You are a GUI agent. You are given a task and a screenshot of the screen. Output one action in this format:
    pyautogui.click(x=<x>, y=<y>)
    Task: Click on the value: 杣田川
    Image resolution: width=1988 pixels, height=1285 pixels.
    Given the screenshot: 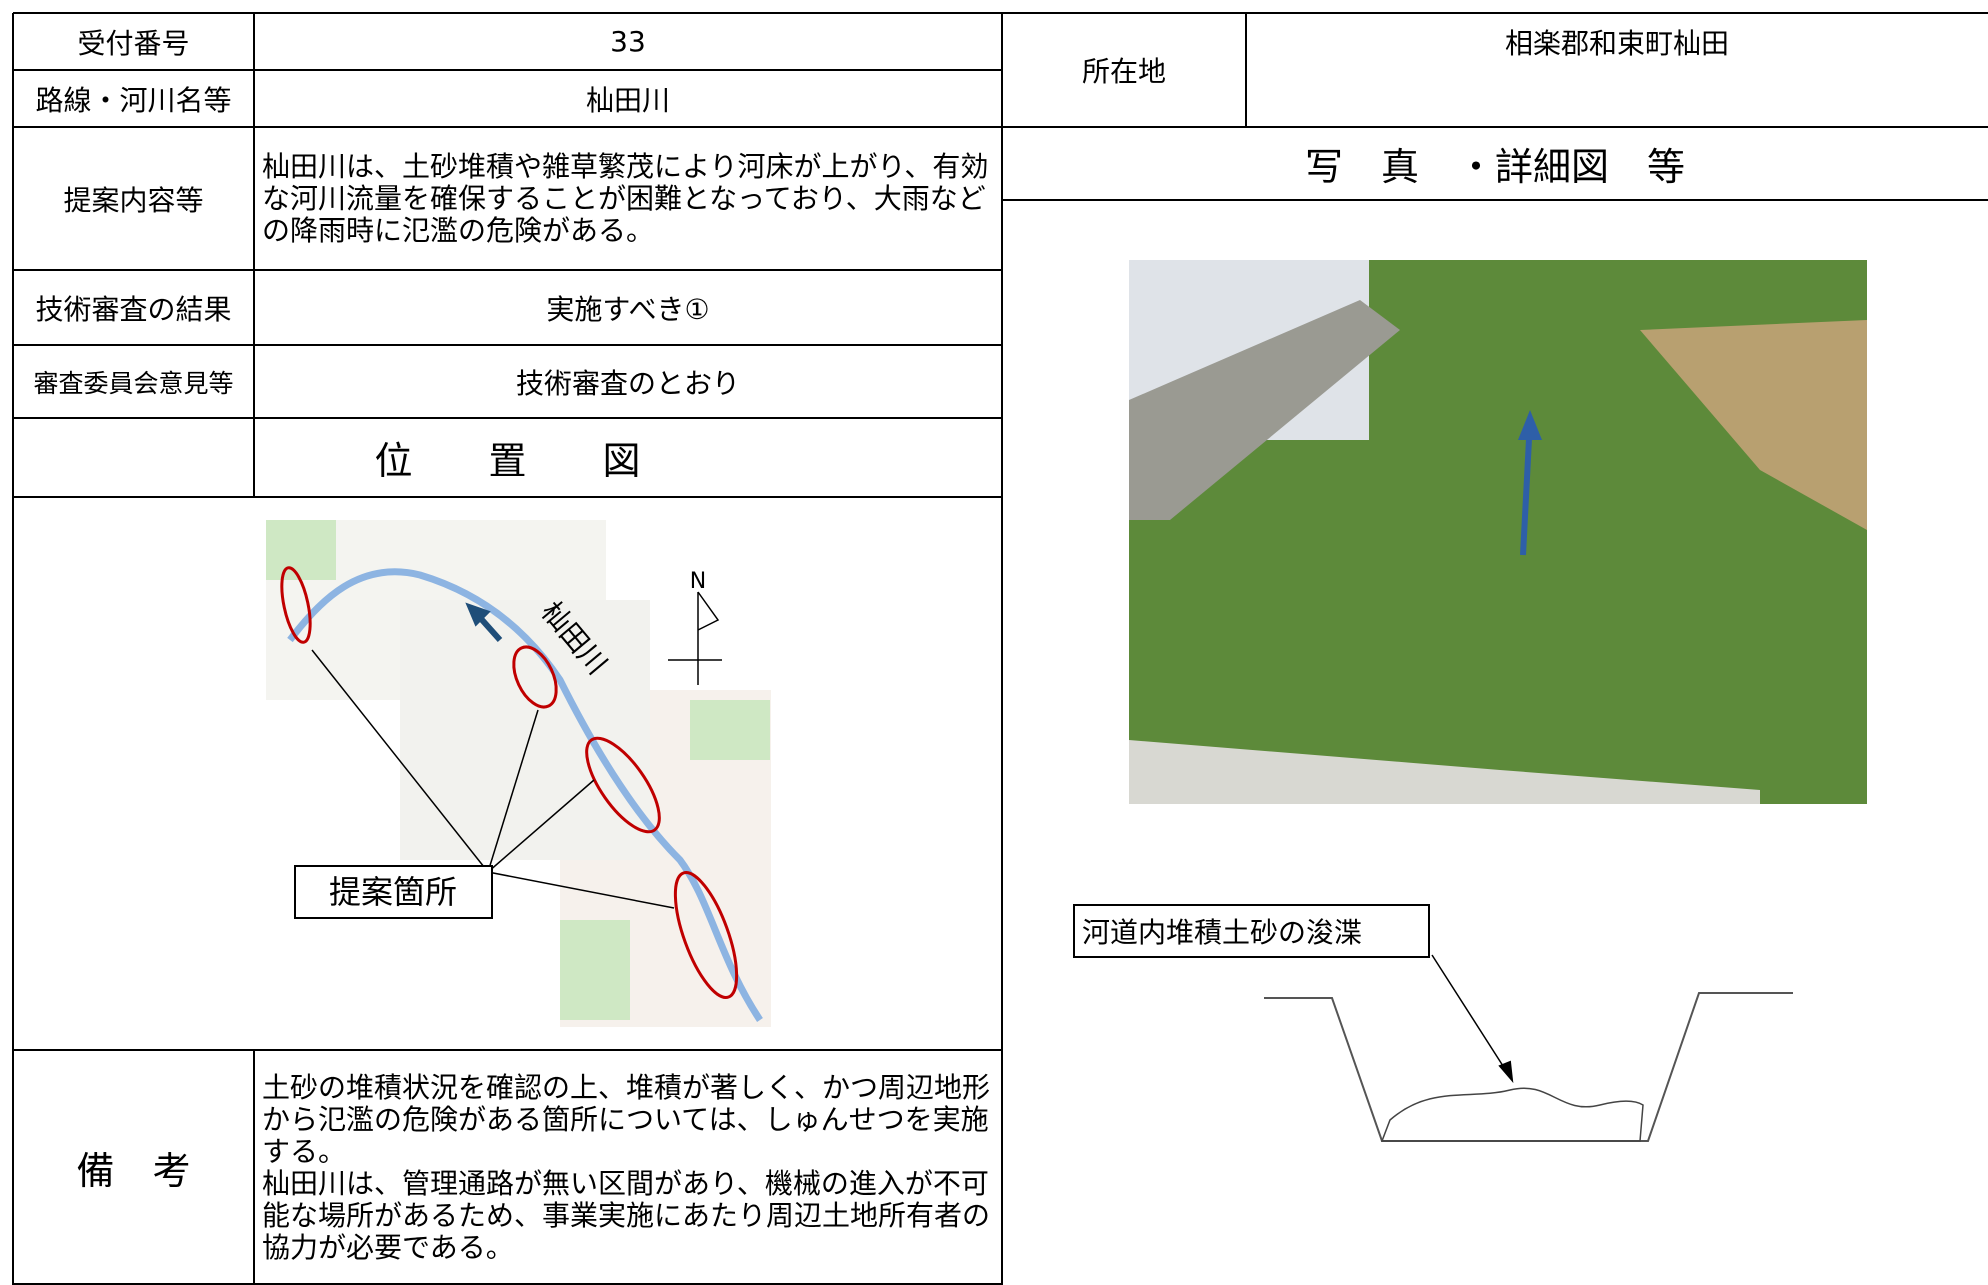 What is the action you would take?
    pyautogui.click(x=627, y=100)
    